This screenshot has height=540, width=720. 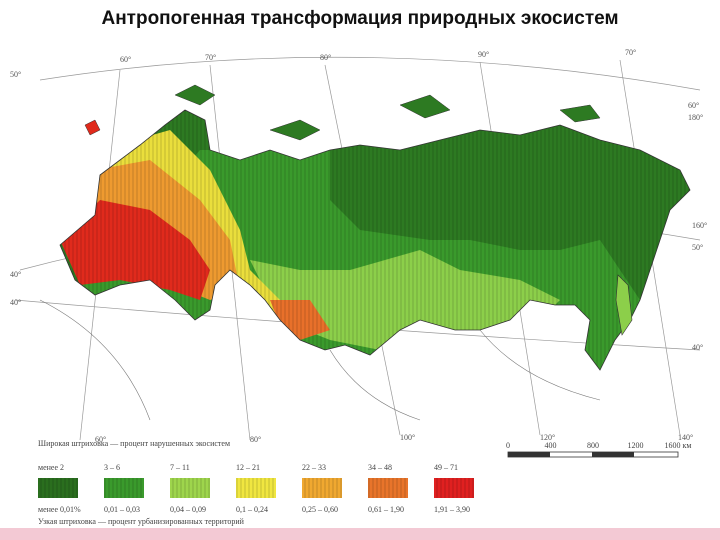 I want to click on arctic-islands, so click(x=387, y=112).